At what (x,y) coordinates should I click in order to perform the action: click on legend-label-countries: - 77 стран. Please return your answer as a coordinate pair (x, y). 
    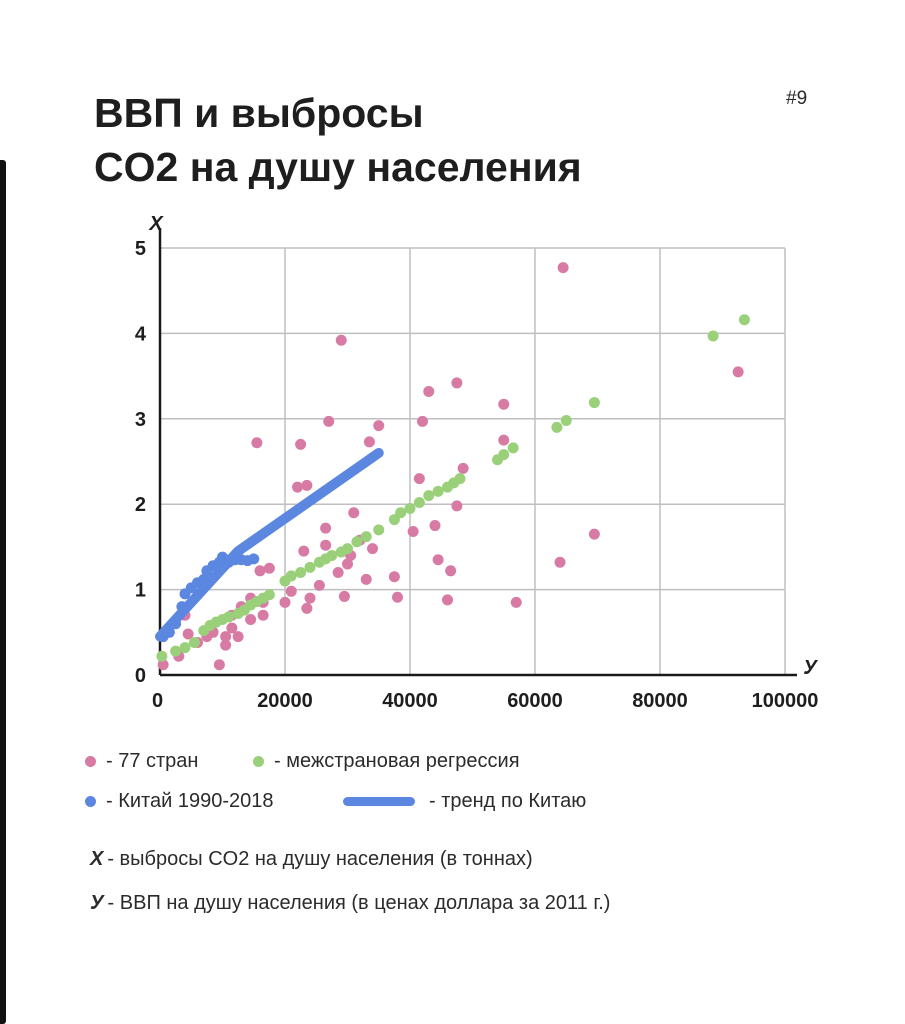
    Looking at the image, I should click on (152, 761).